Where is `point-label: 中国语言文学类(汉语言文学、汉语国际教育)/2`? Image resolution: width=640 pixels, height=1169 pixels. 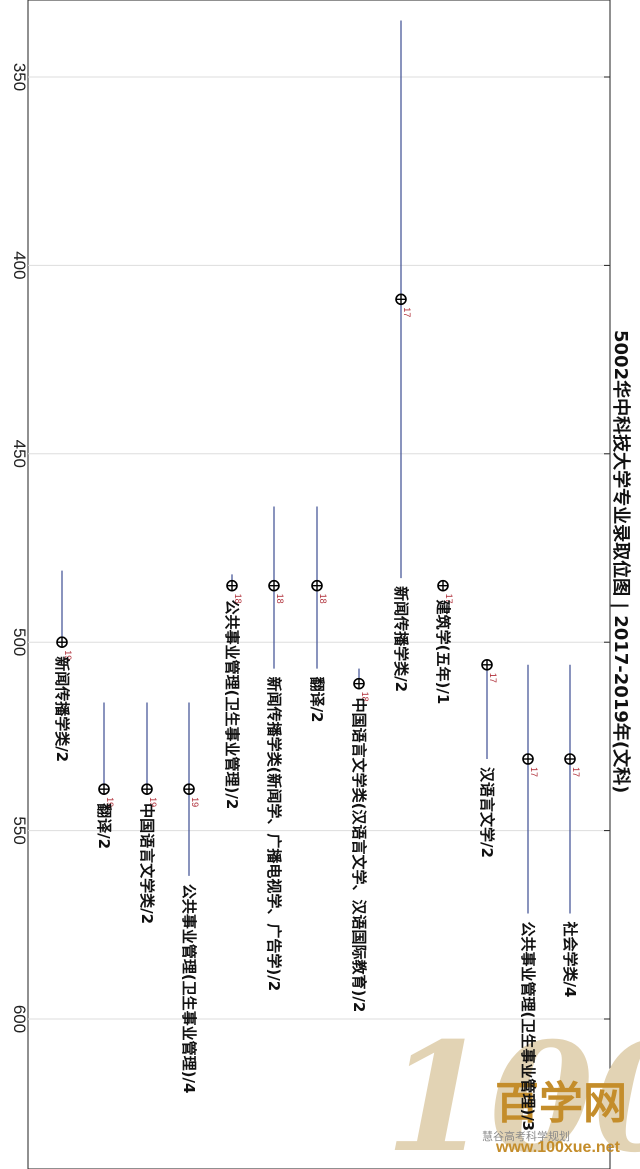
point-label: 中国语言文学类(汉语言文学、汉语国际教育)/2 is located at coordinates (359, 855).